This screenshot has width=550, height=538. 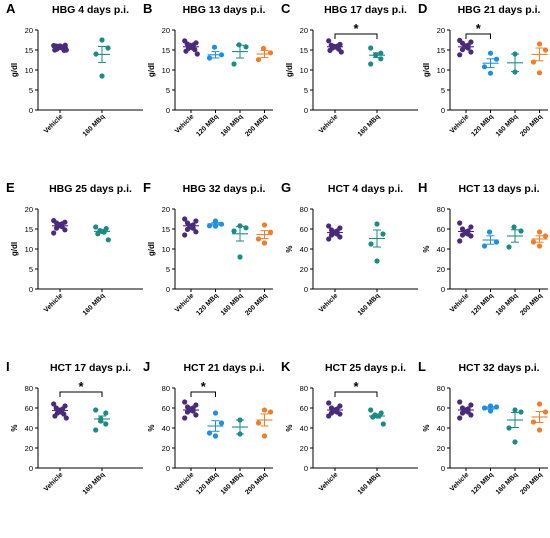 I want to click on panel-letter: B, so click(x=147, y=8).